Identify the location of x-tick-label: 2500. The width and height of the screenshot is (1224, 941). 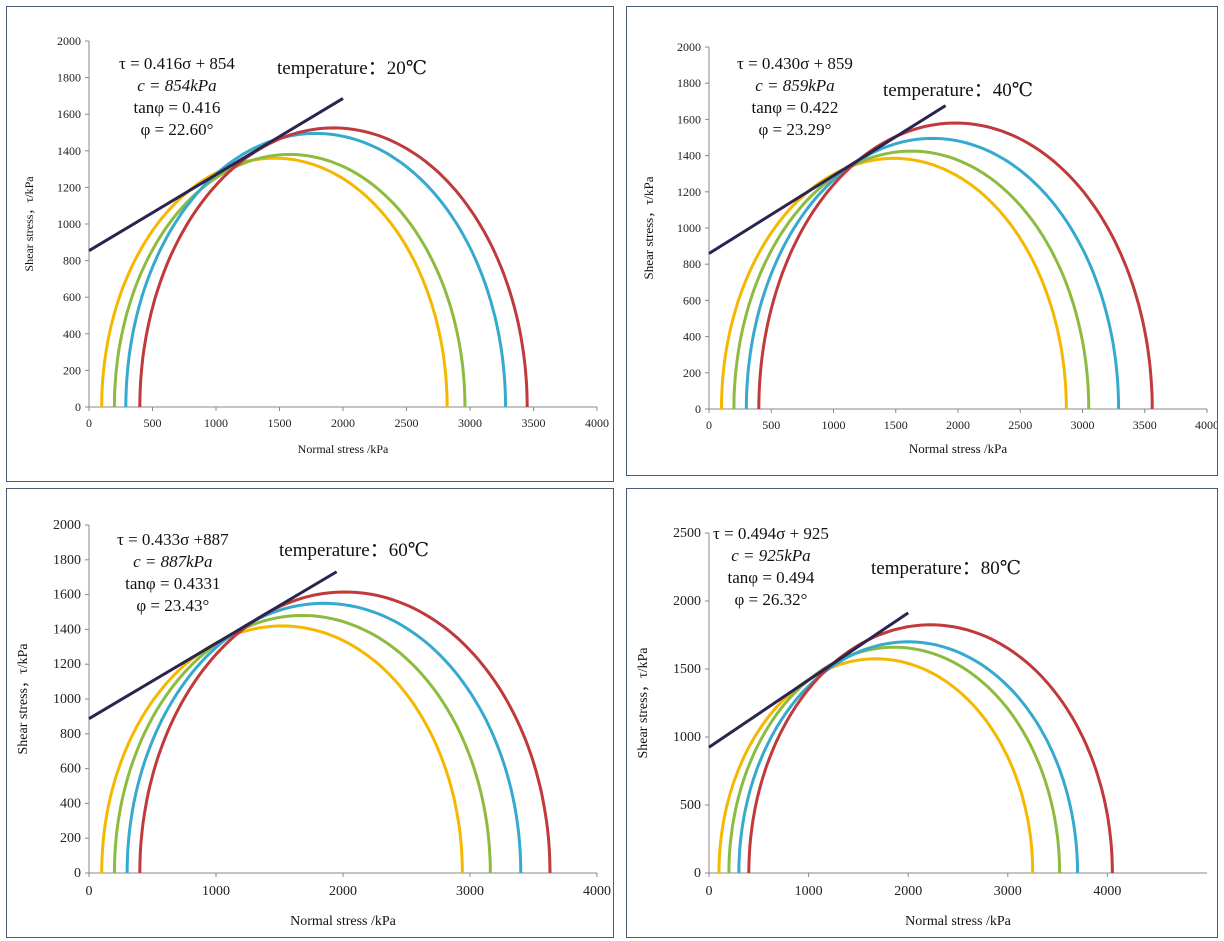
(407, 423).